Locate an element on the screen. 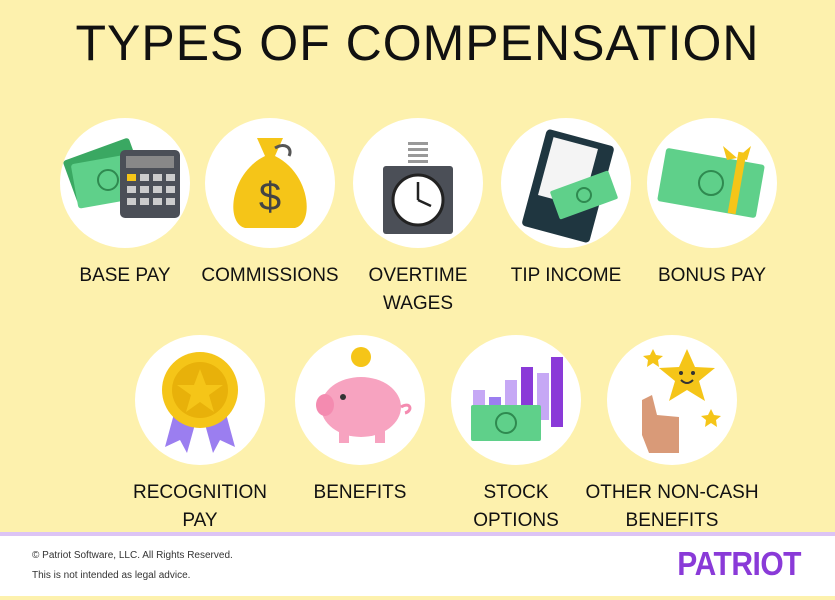 This screenshot has width=835, height=600. item-commissions: $ COMMISSIONS is located at coordinates (270, 204).